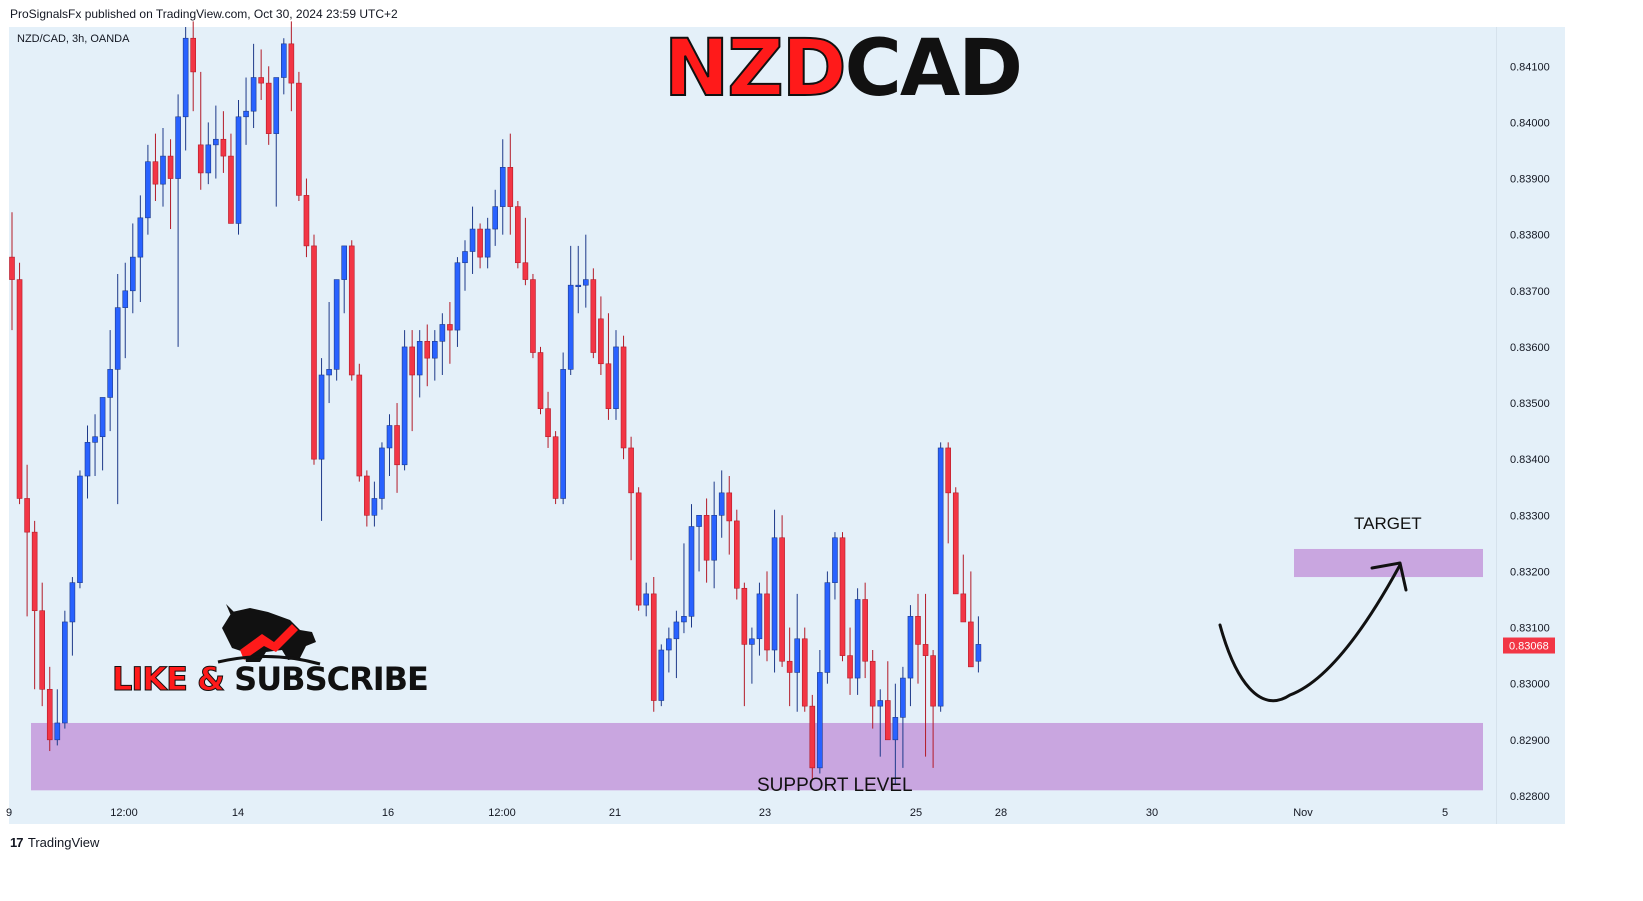 This screenshot has width=1643, height=901. Describe the element at coordinates (1388, 523) in the screenshot. I see `target-label: TARGET` at that location.